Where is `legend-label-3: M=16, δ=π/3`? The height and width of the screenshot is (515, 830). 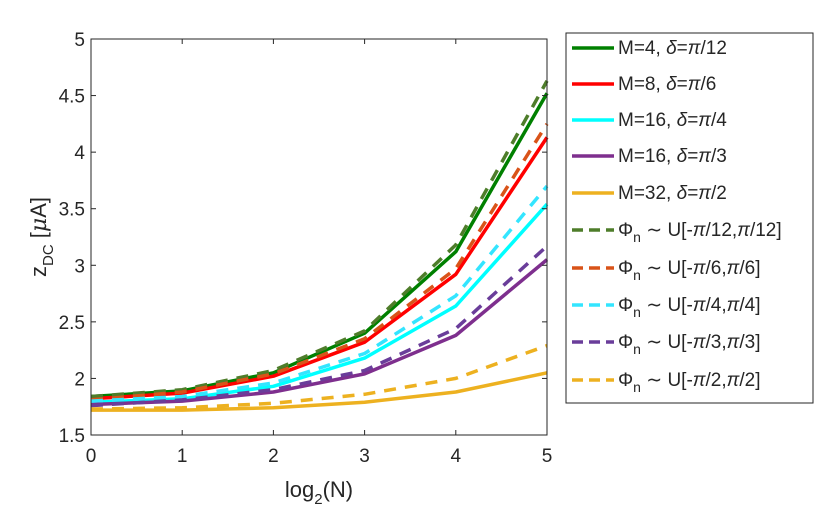
legend-label-3: M=16, δ=π/3 is located at coordinates (672, 156).